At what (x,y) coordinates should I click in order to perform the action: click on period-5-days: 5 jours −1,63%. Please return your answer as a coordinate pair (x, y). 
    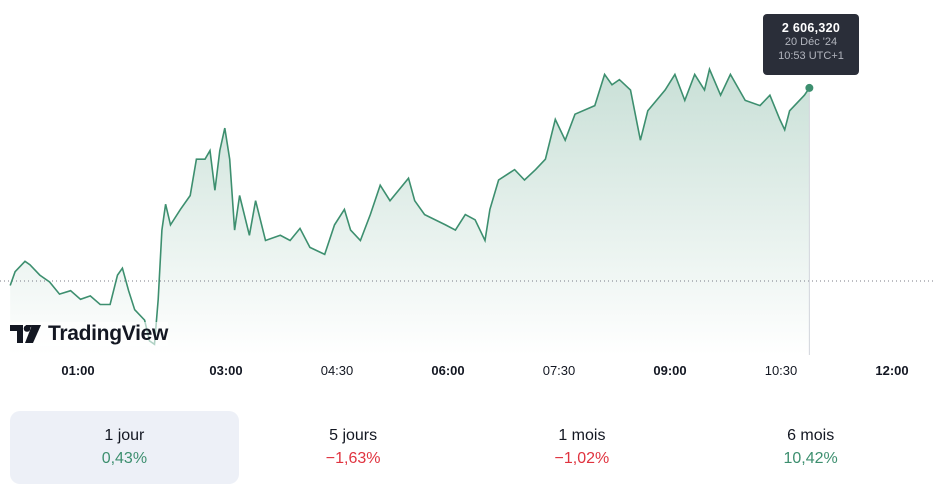
    Looking at the image, I should click on (353, 447).